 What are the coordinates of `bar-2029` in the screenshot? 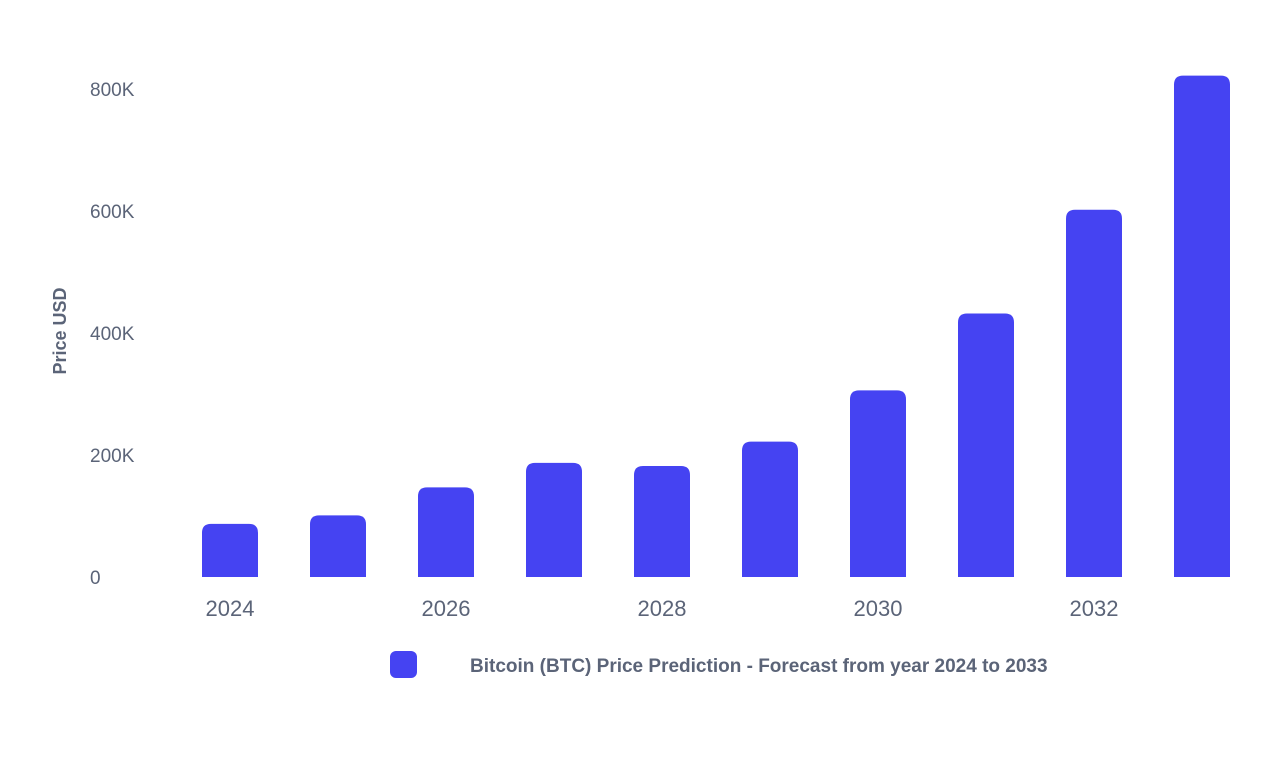 It's located at (770, 509).